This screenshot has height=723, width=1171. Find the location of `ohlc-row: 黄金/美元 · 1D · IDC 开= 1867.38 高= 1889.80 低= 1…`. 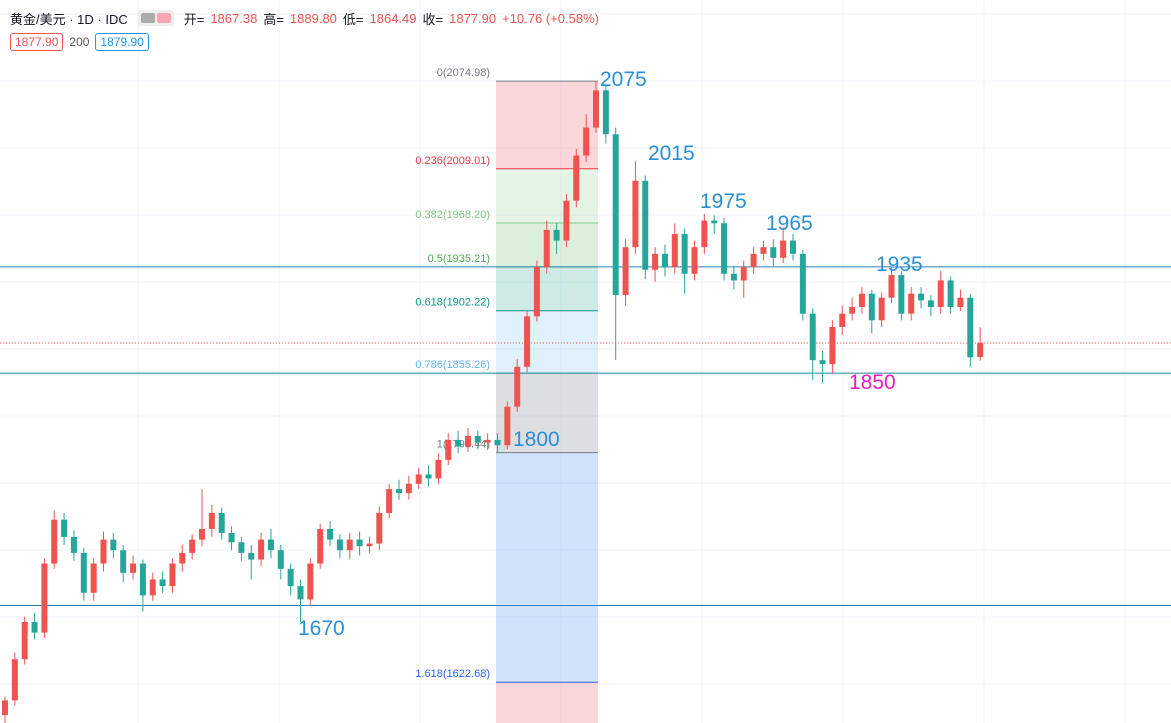

ohlc-row: 黄金/美元 · 1D · IDC 开= 1867.38 高= 1889.80 低= 1… is located at coordinates (304, 18).